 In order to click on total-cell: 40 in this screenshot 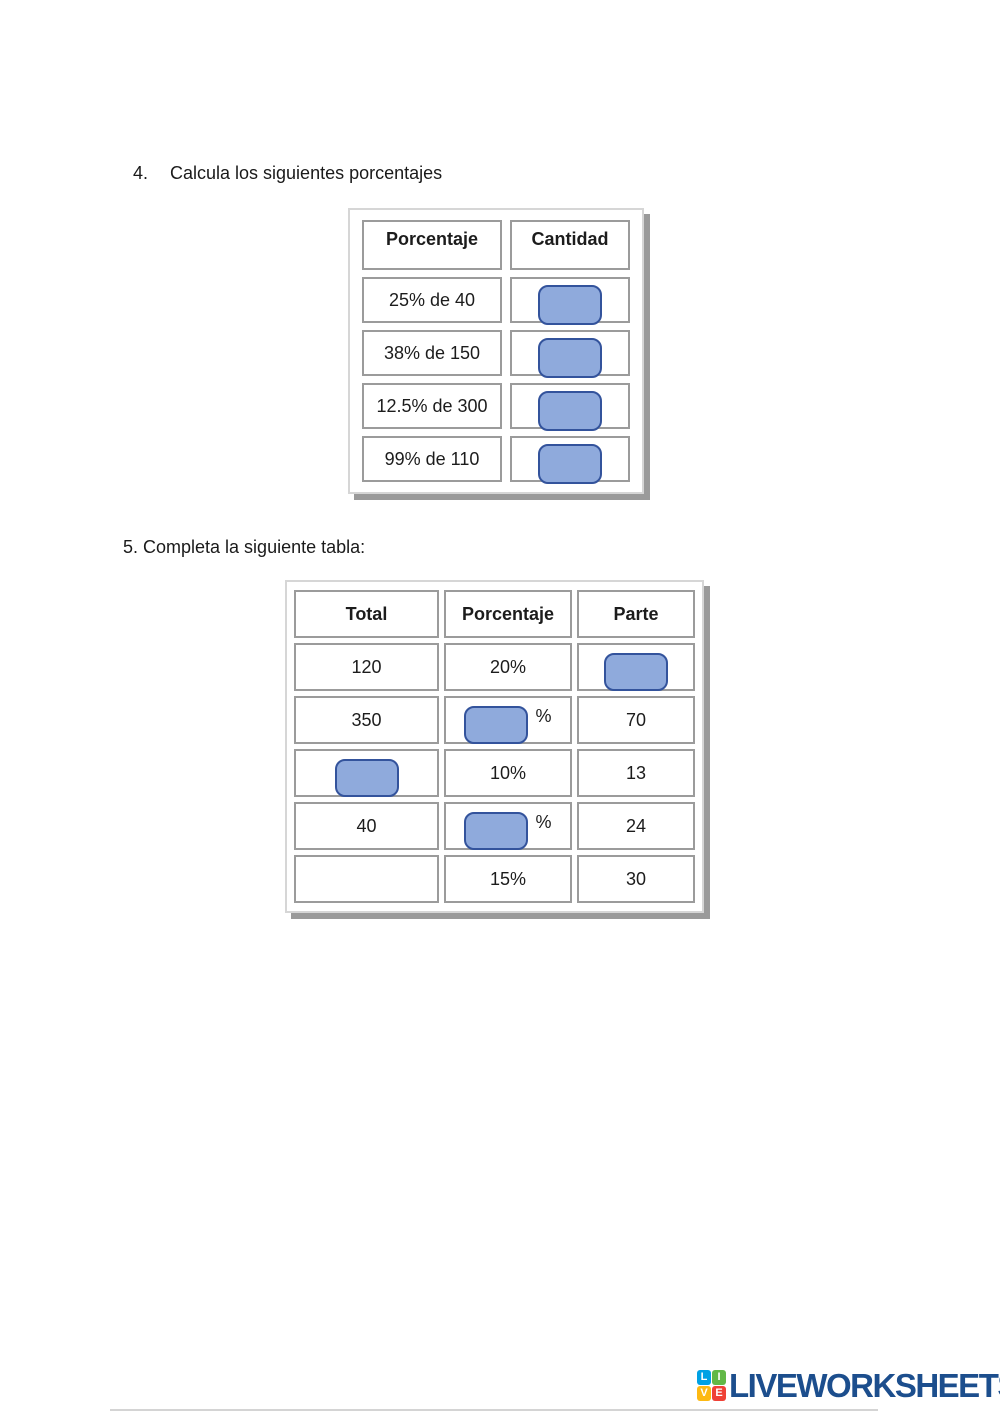, I will do `click(366, 826)`.